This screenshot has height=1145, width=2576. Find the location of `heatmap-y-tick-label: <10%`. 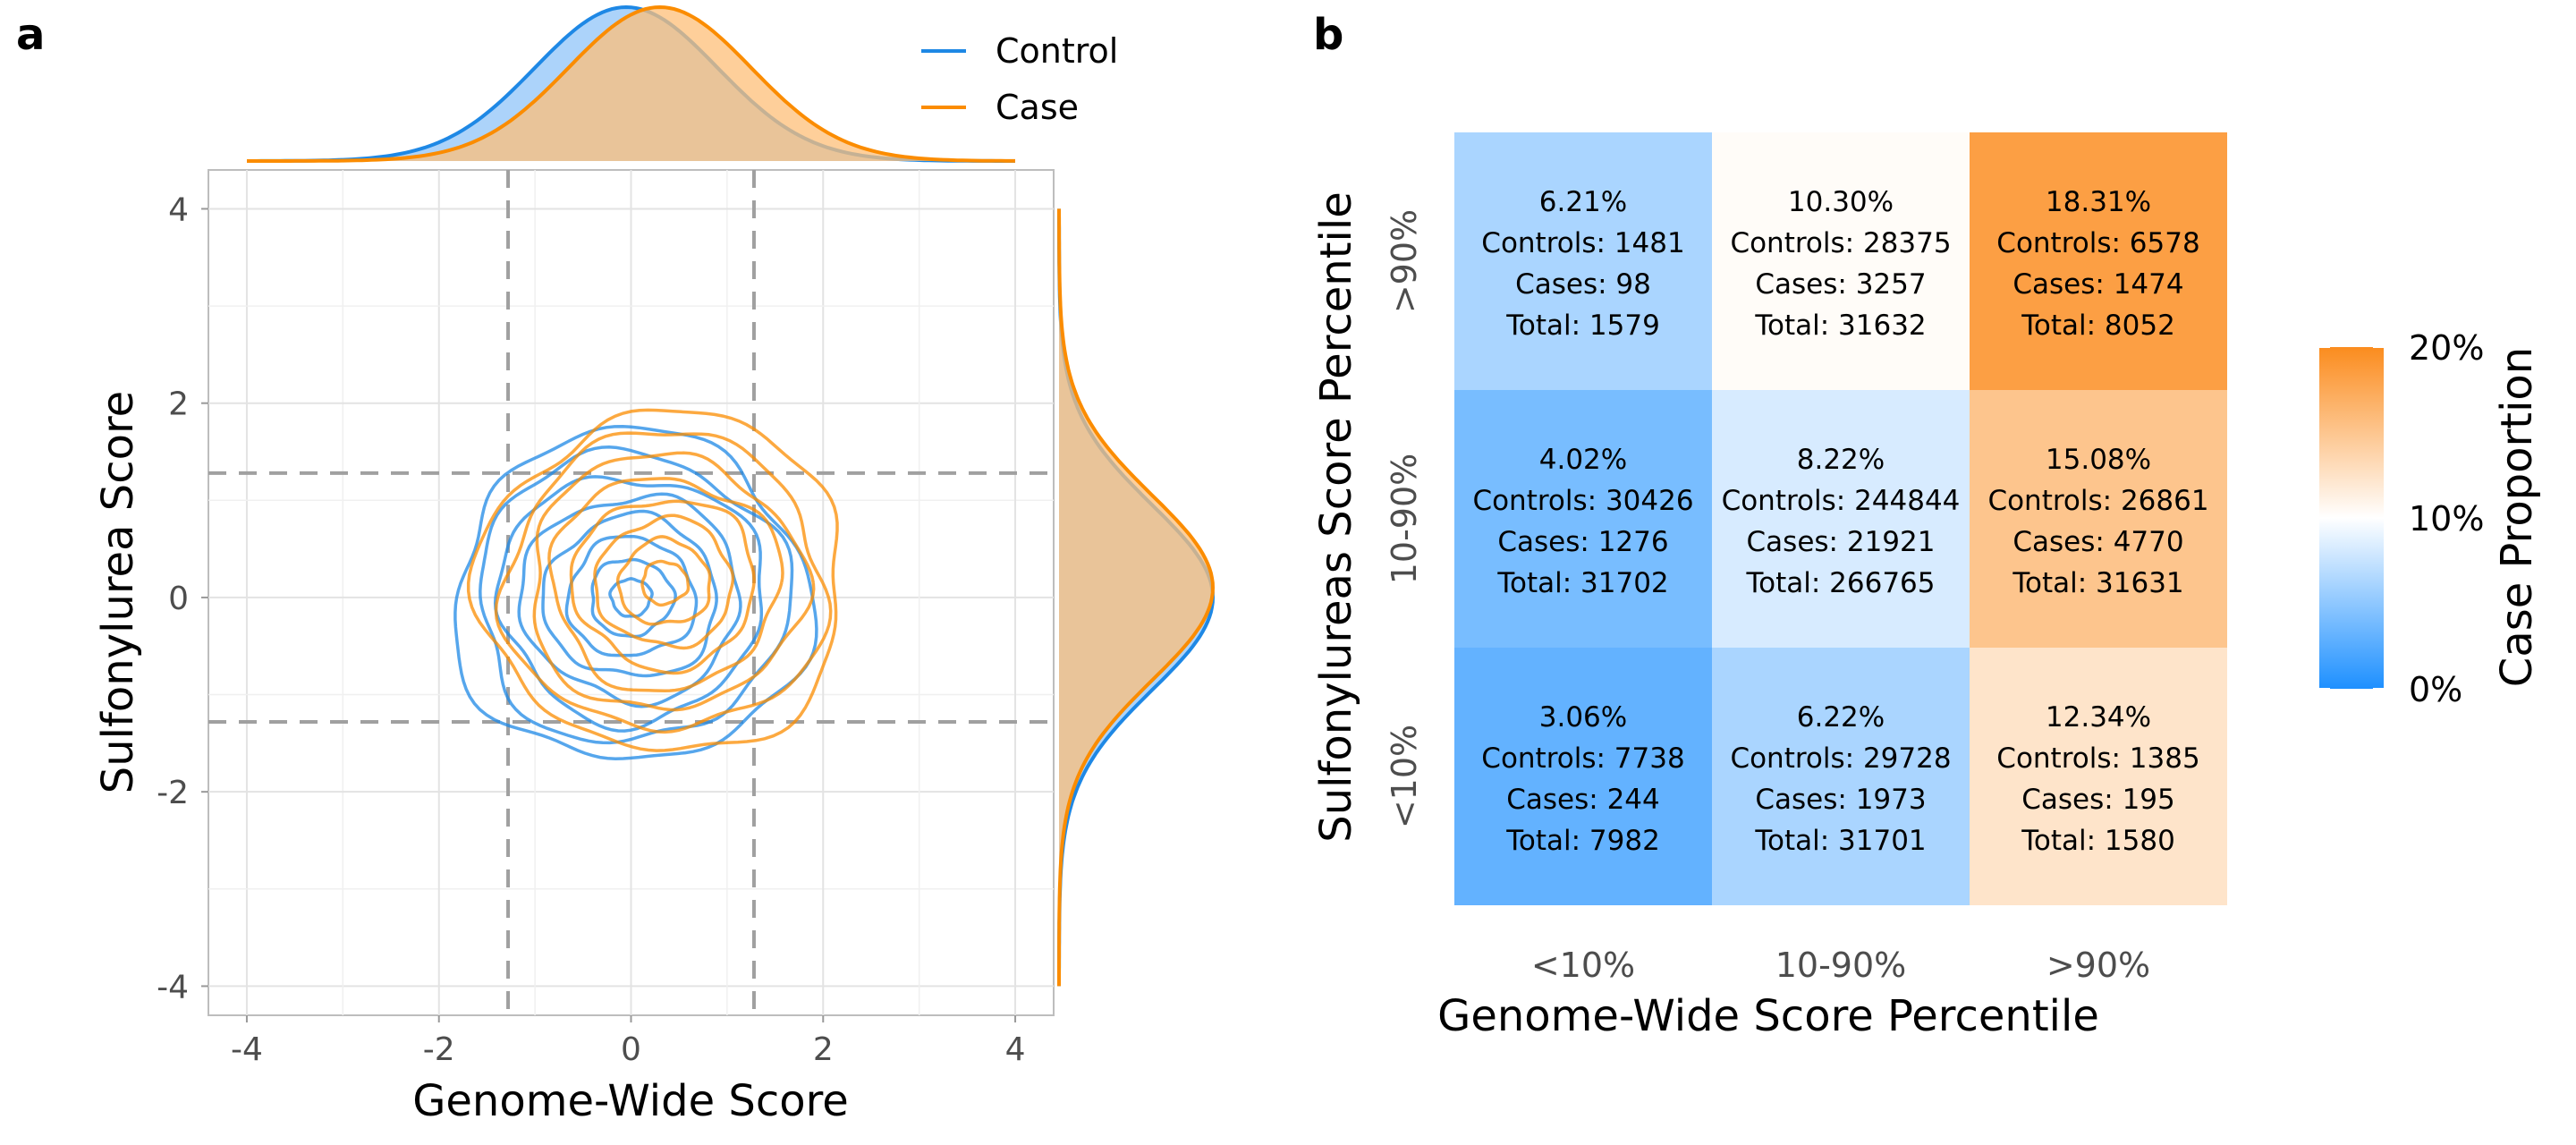

heatmap-y-tick-label: <10% is located at coordinates (1404, 776).